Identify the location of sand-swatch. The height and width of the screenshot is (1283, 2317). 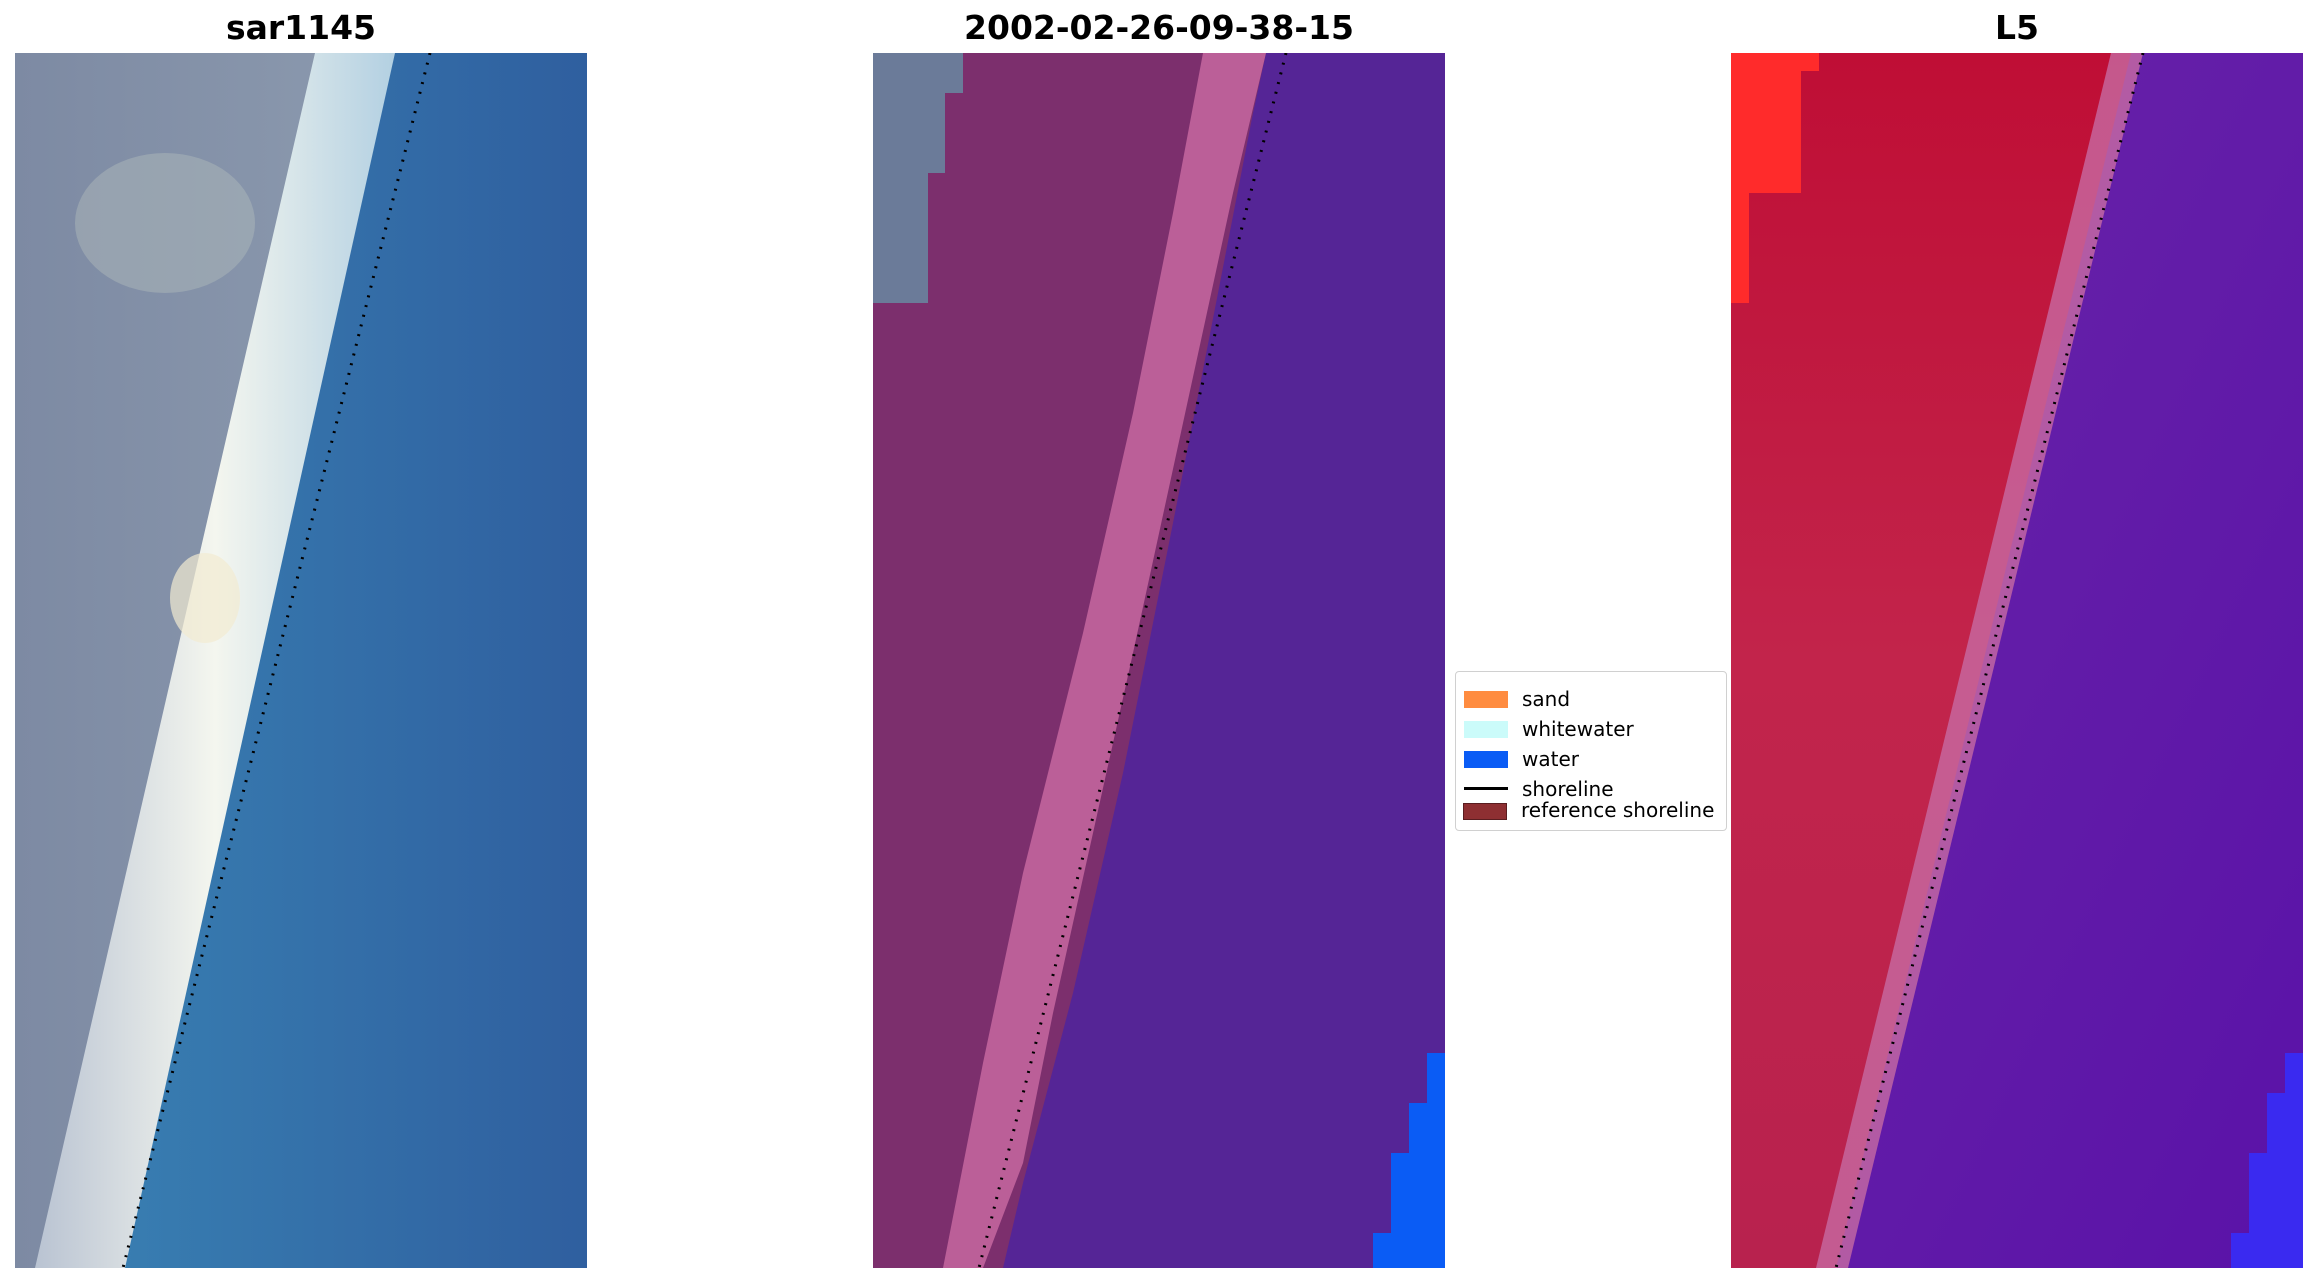
(1486, 699).